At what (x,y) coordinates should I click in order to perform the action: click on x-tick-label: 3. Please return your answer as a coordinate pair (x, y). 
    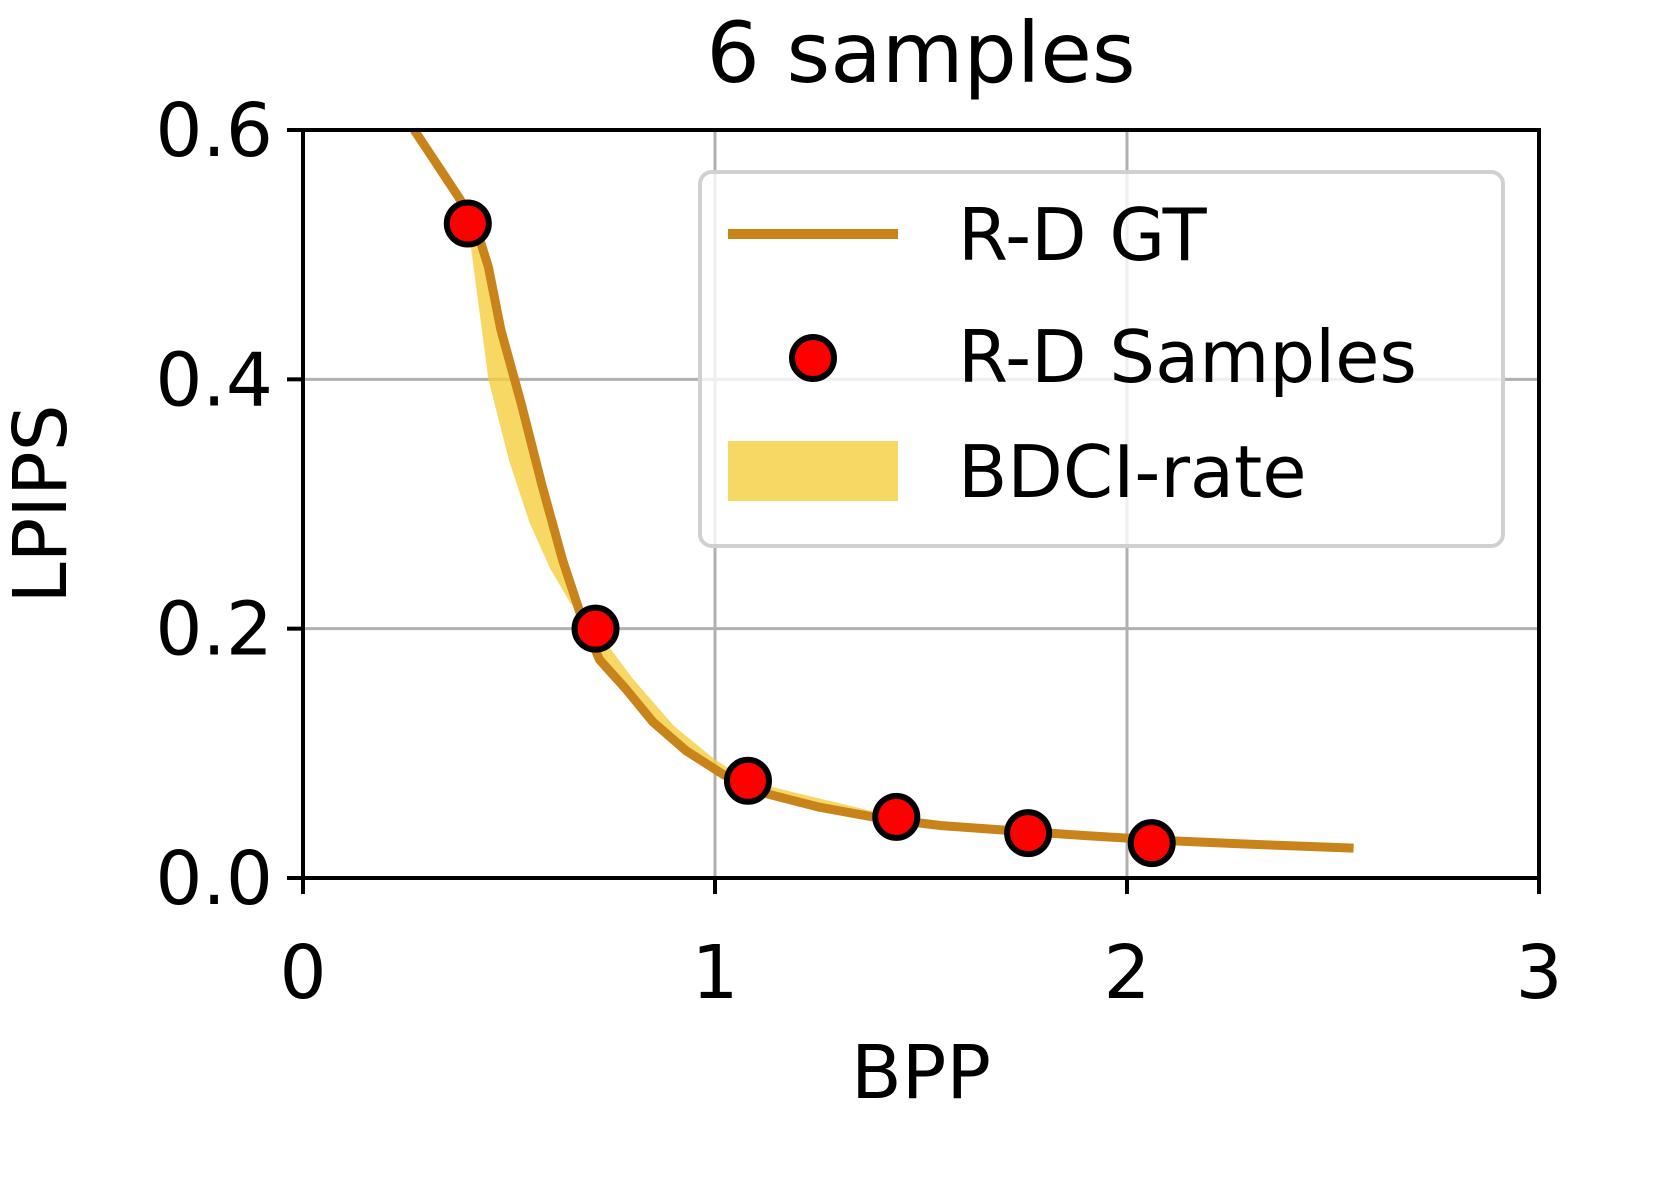
    Looking at the image, I should click on (1538, 973).